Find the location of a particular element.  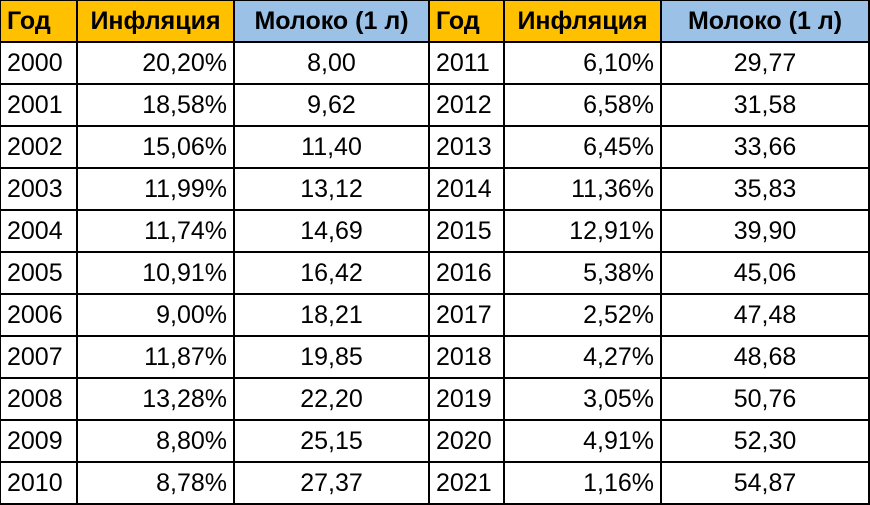

table-cell: 2019 is located at coordinates (467, 400).